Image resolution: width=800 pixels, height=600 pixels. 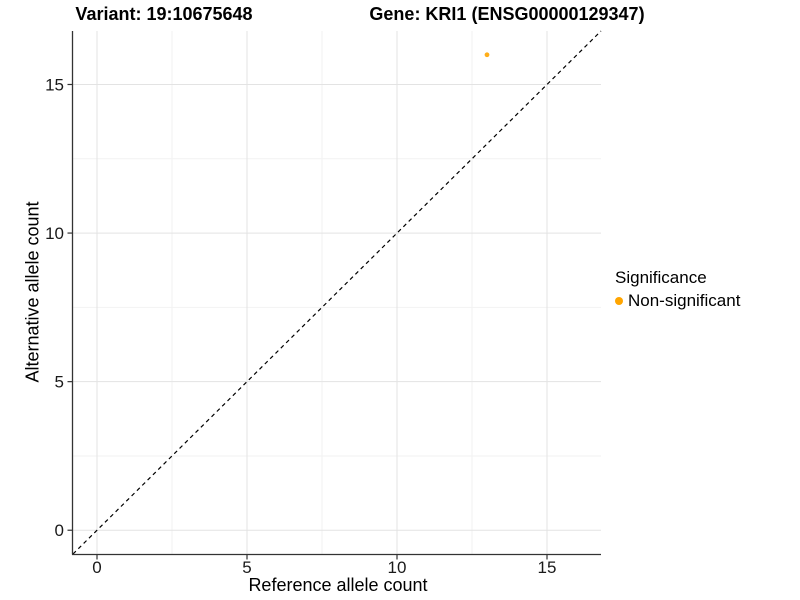 What do you see at coordinates (677, 289) in the screenshot?
I see `legend: Significance Non-significant` at bounding box center [677, 289].